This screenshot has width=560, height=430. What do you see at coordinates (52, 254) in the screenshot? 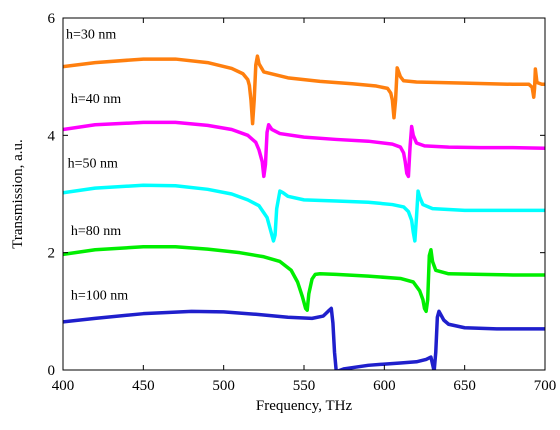
I see `y-tick-label: 2` at bounding box center [52, 254].